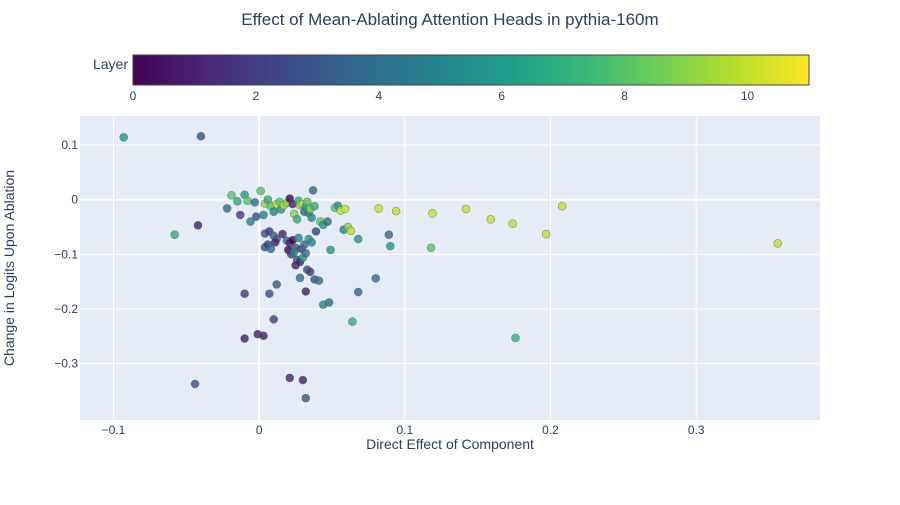  Describe the element at coordinates (259, 430) in the screenshot. I see `x-tick-label: 0` at that location.